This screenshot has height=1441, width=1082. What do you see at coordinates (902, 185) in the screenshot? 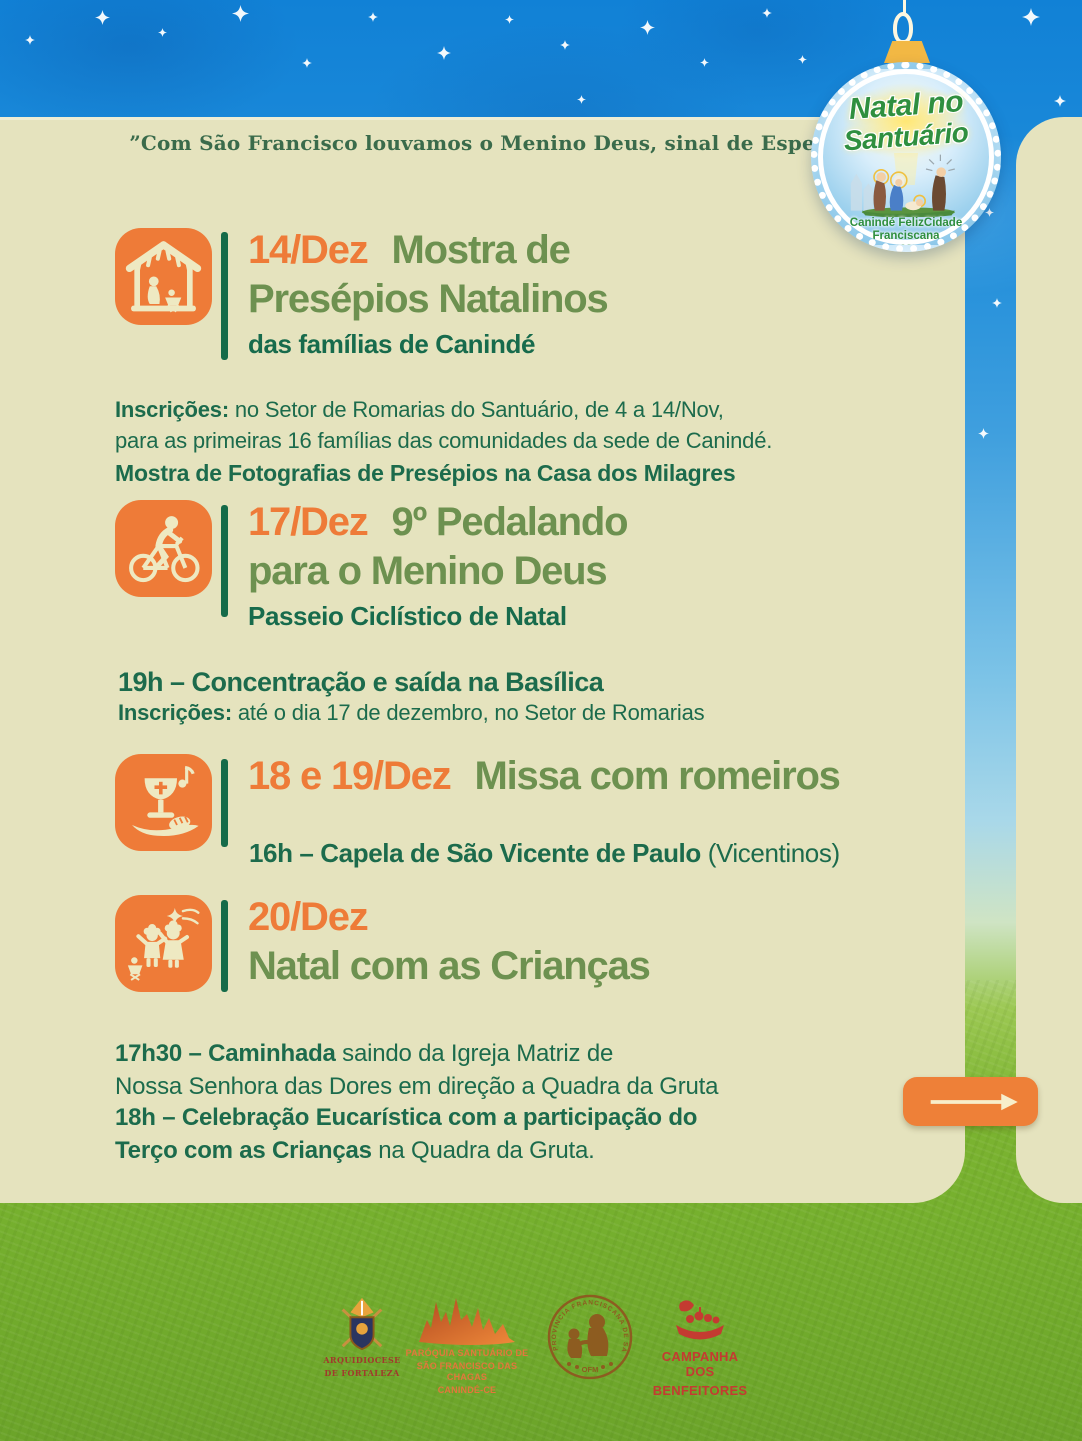
I see `nativity-scene-illustration` at bounding box center [902, 185].